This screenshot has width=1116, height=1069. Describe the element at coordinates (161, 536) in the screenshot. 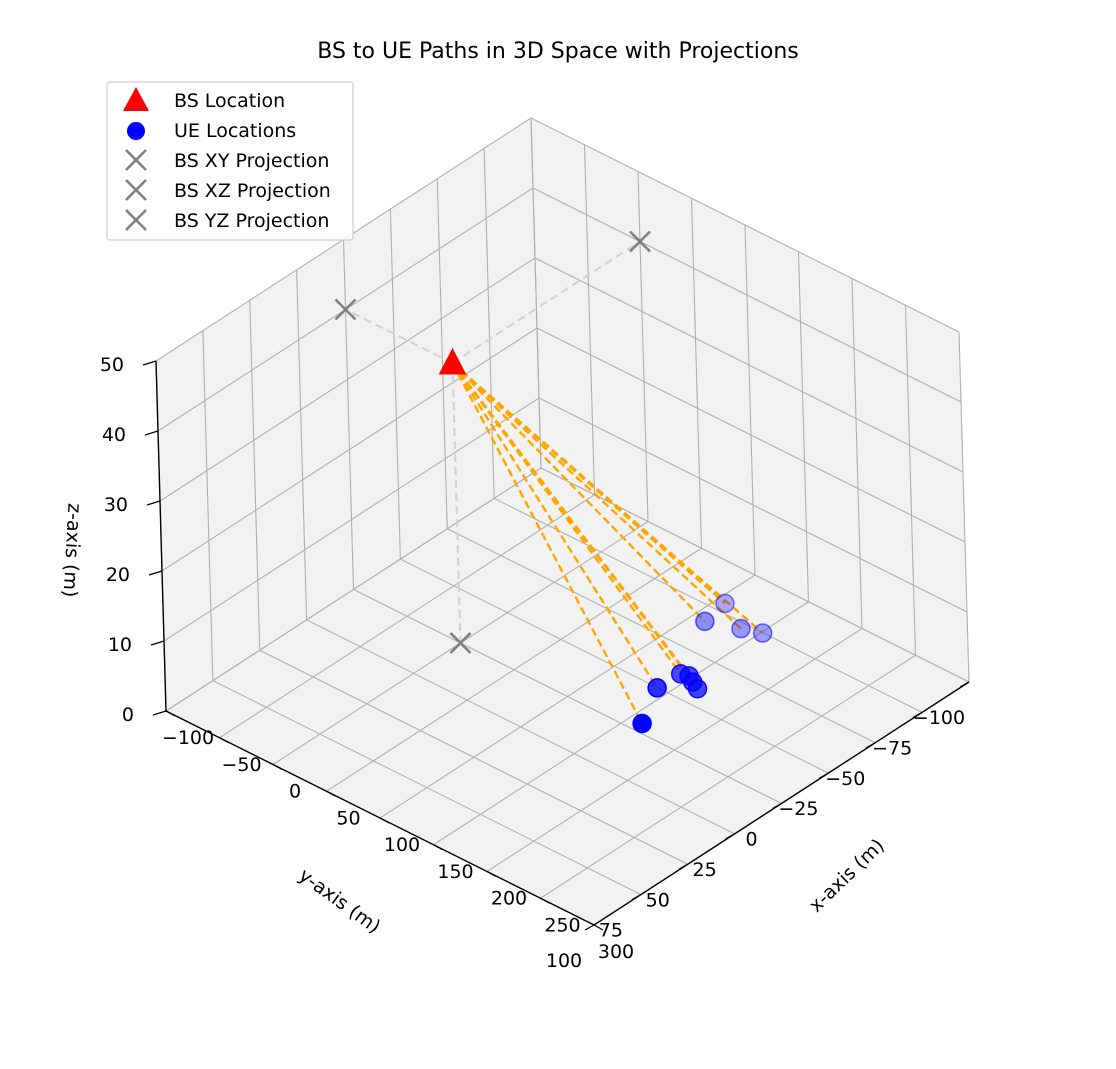

I see `z-axis-line` at that location.